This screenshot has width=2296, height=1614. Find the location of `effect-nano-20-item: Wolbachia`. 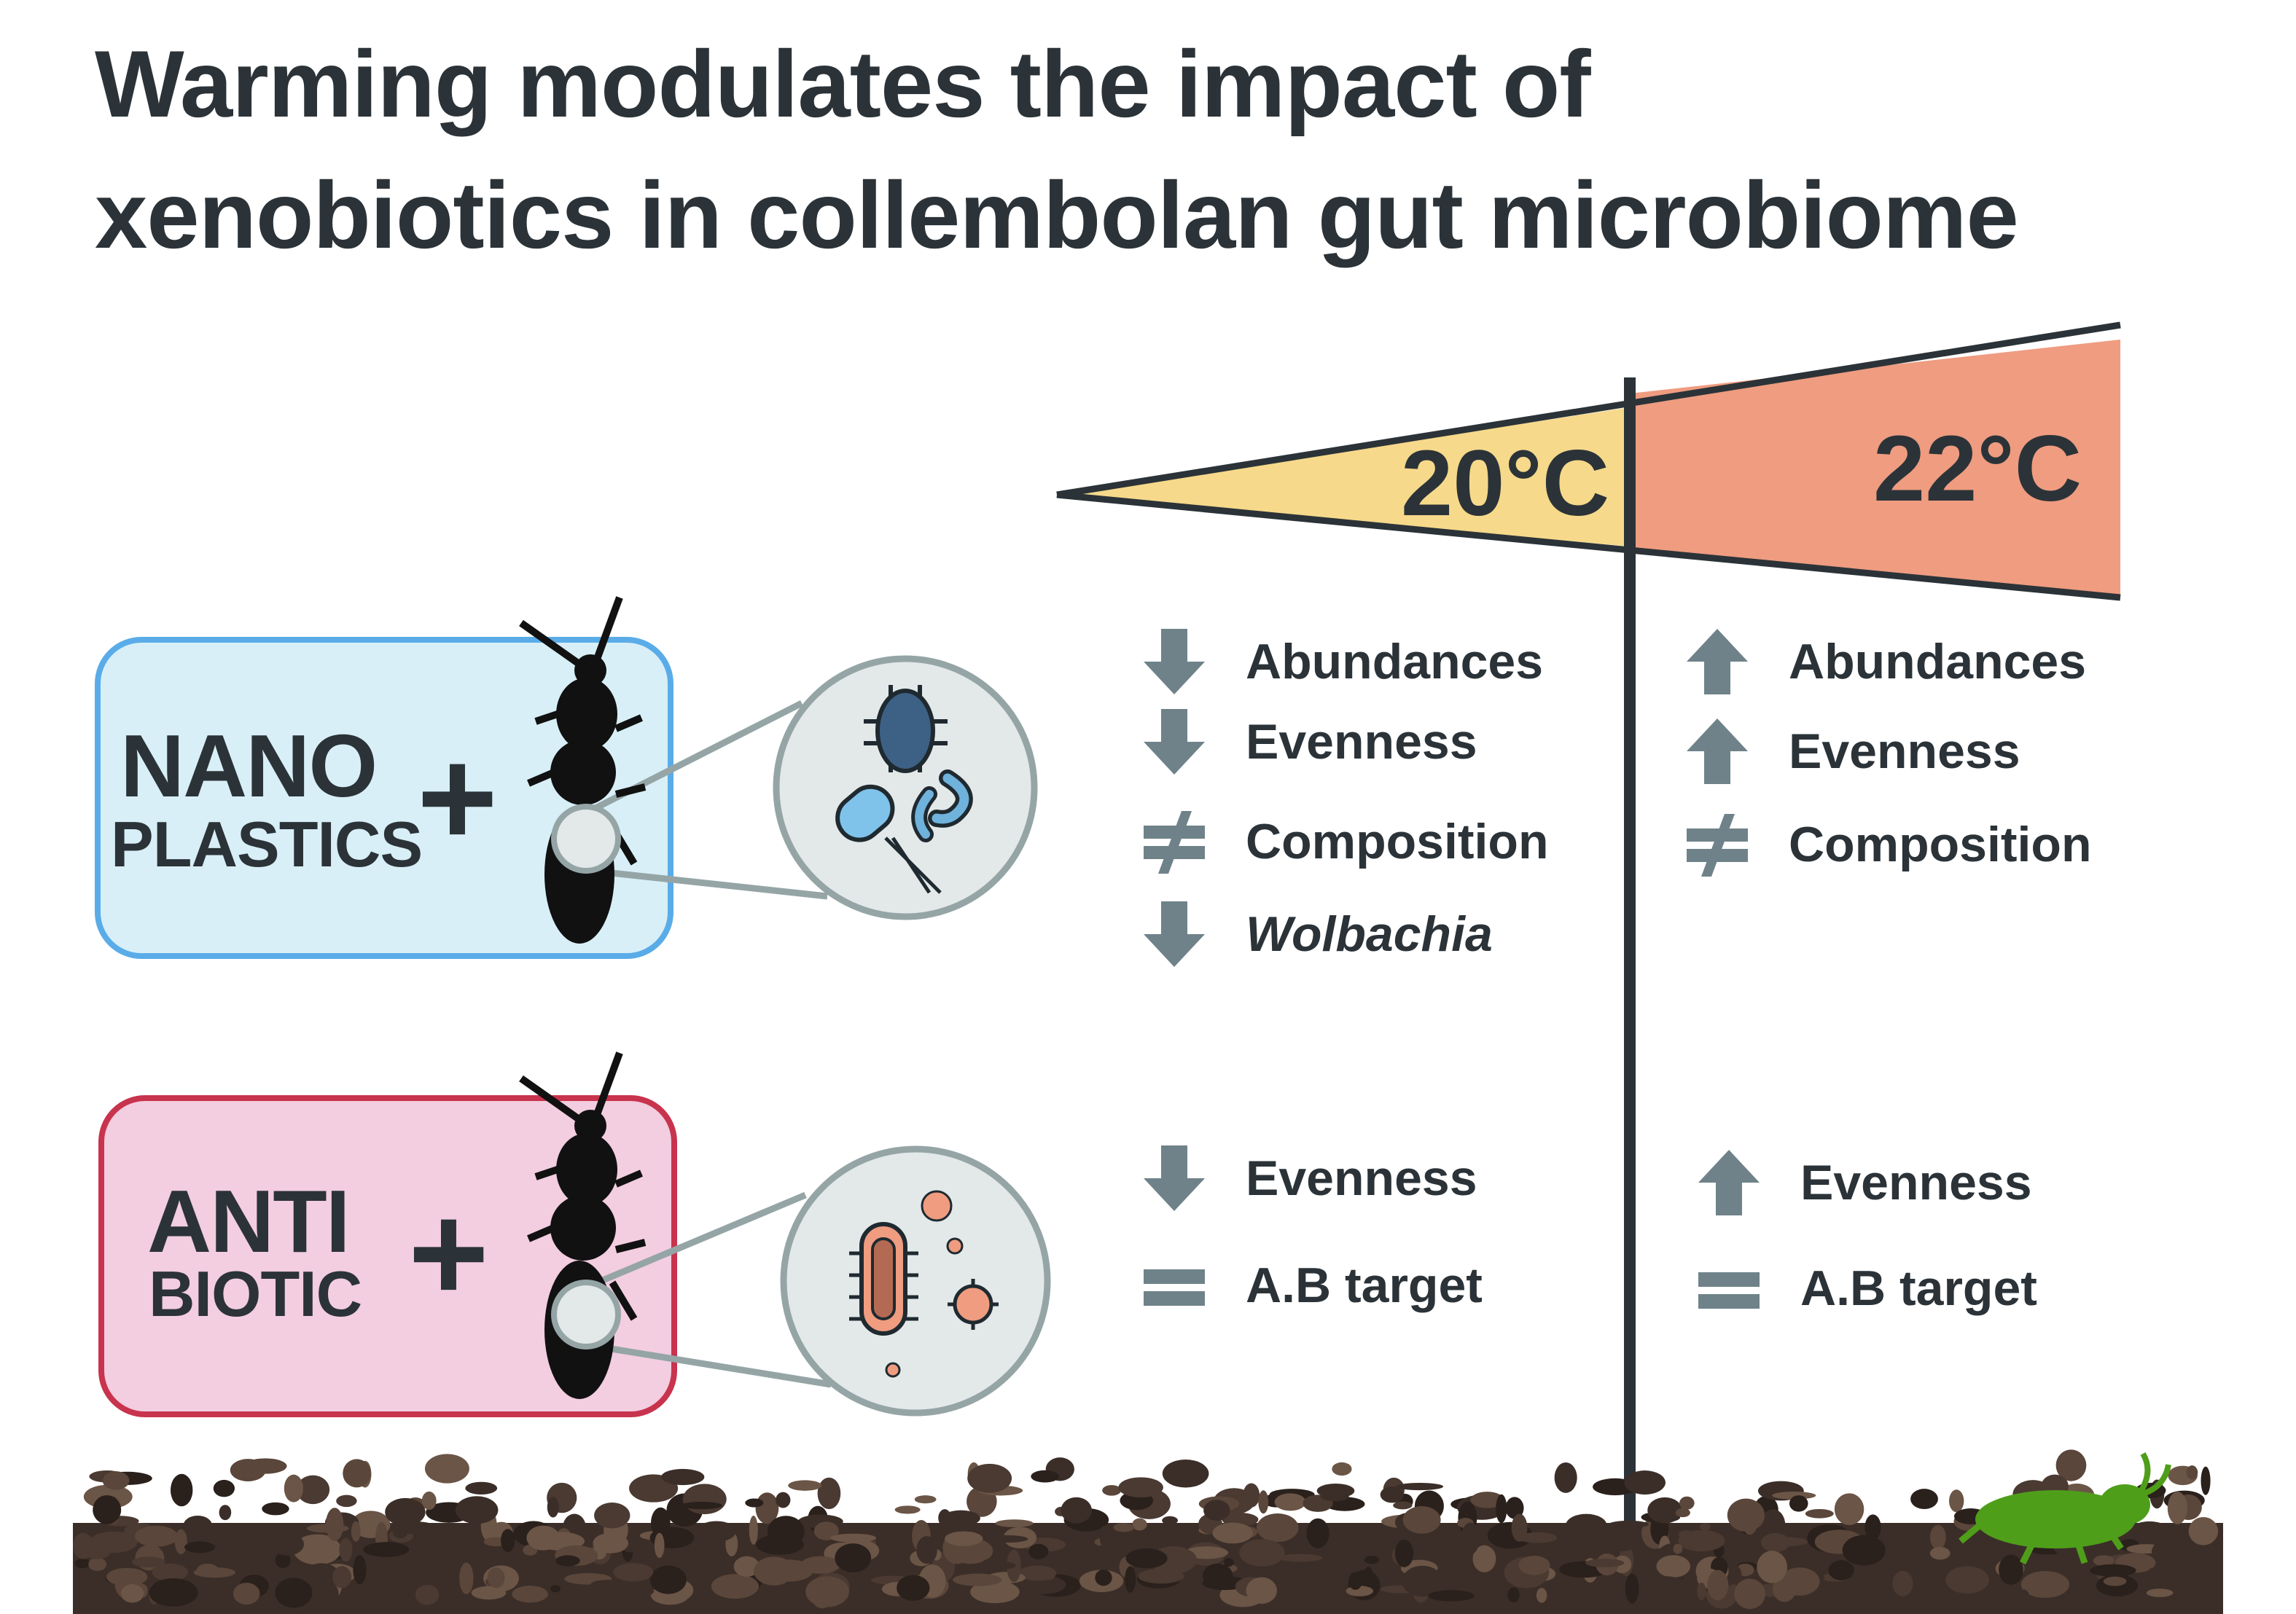

effect-nano-20-item: Wolbachia is located at coordinates (1317, 934).